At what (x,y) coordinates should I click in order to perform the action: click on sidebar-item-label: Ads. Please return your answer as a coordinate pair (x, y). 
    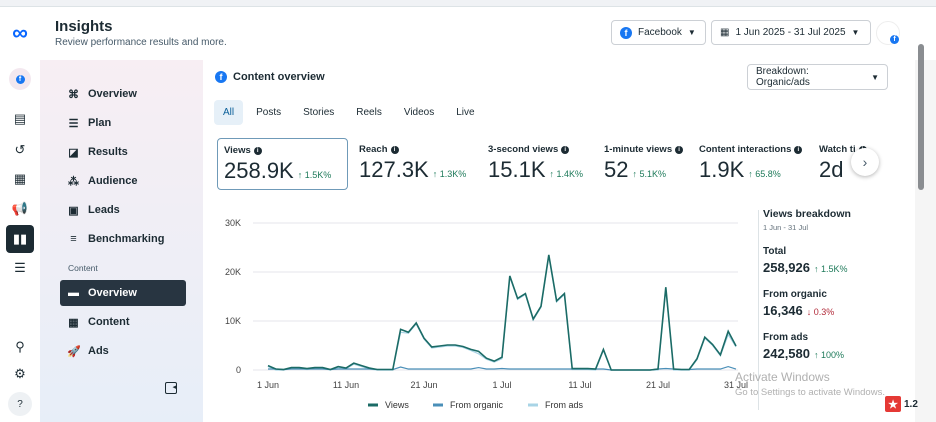
    Looking at the image, I should click on (98, 351).